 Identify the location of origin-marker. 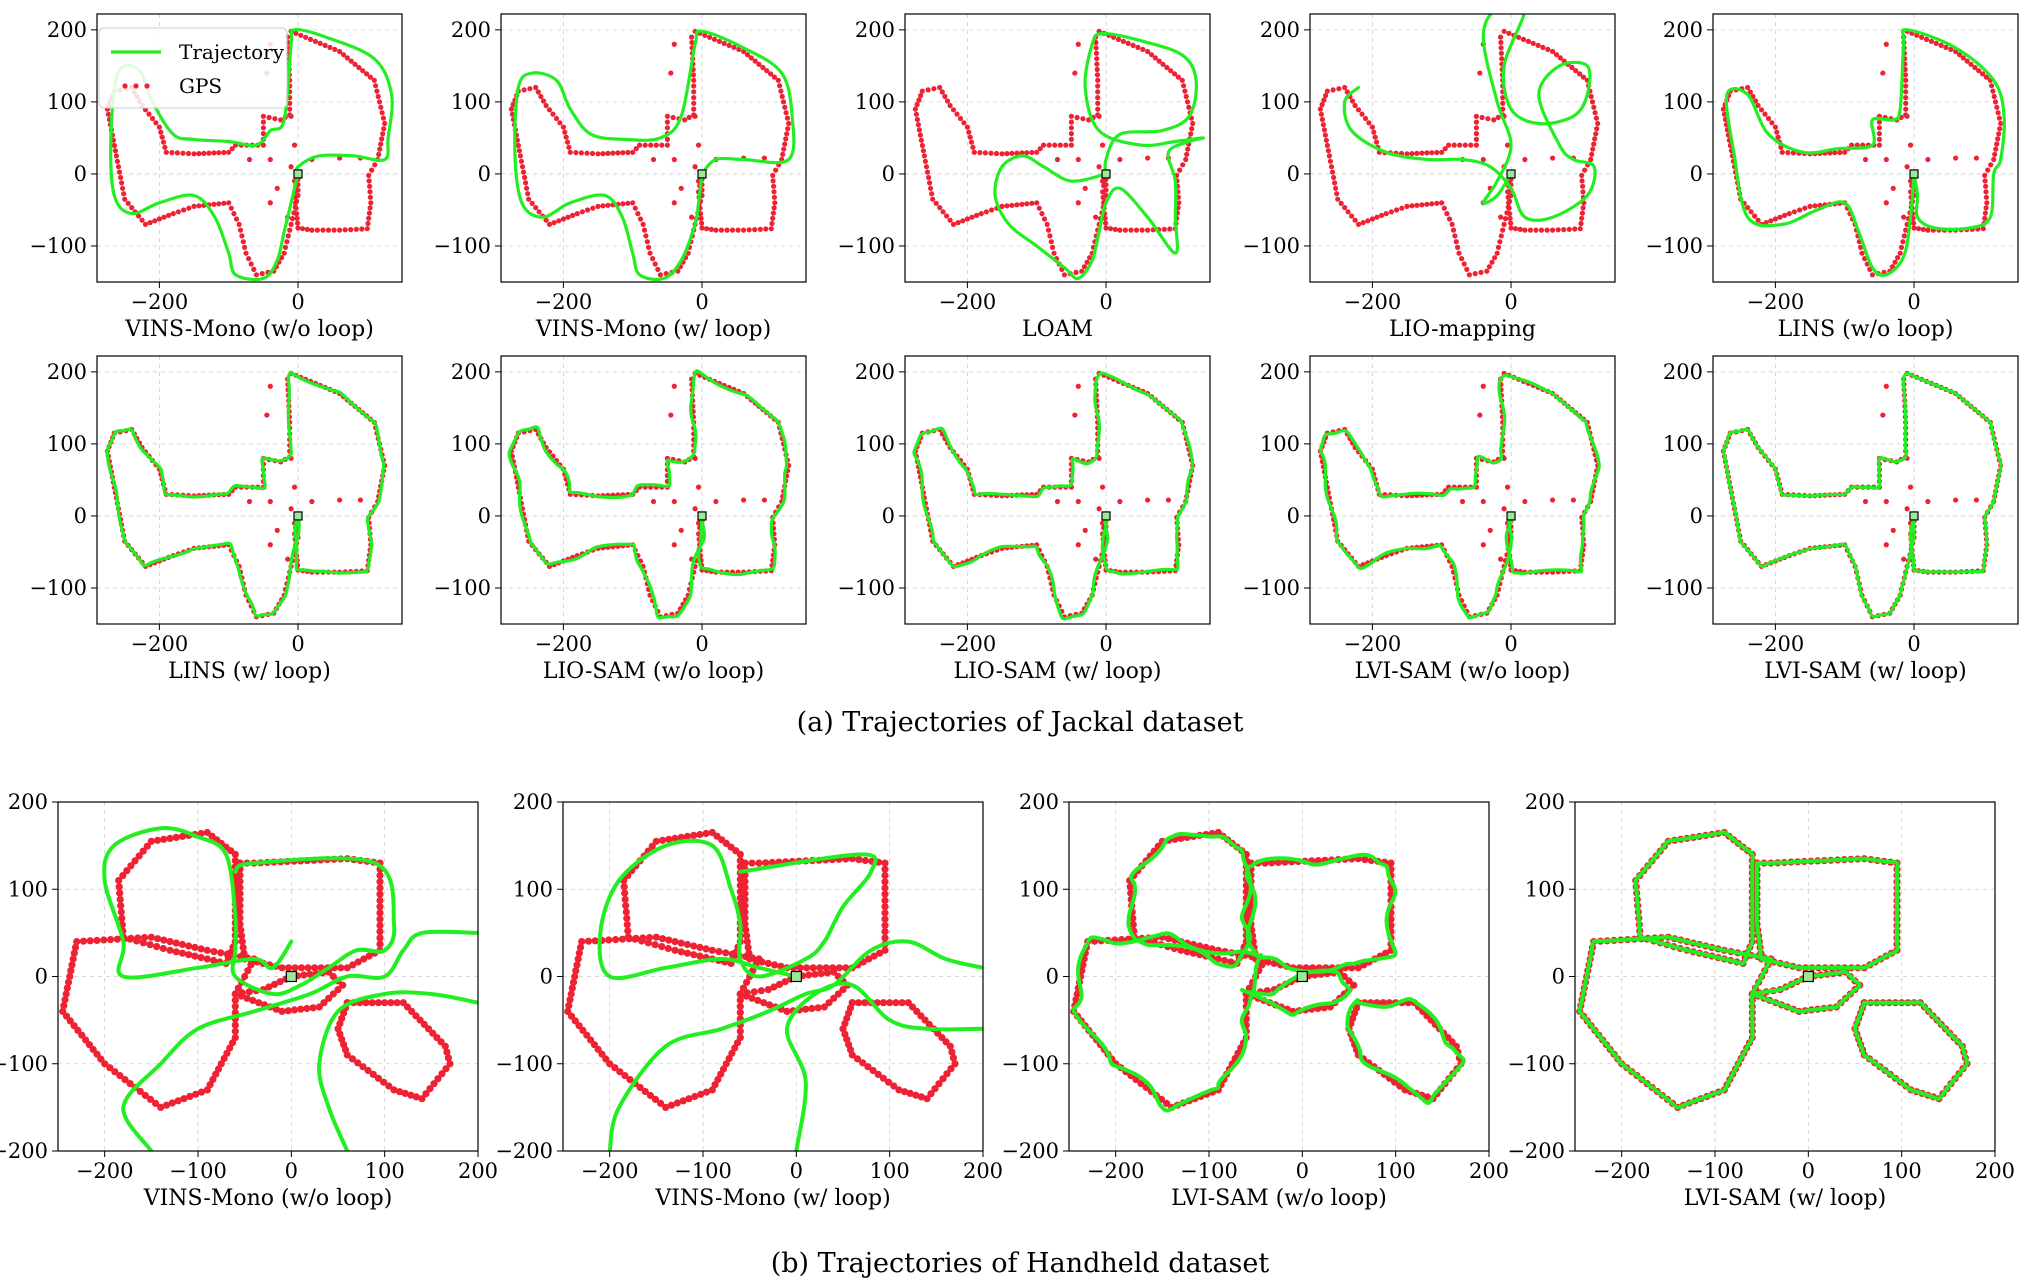
(1106, 516).